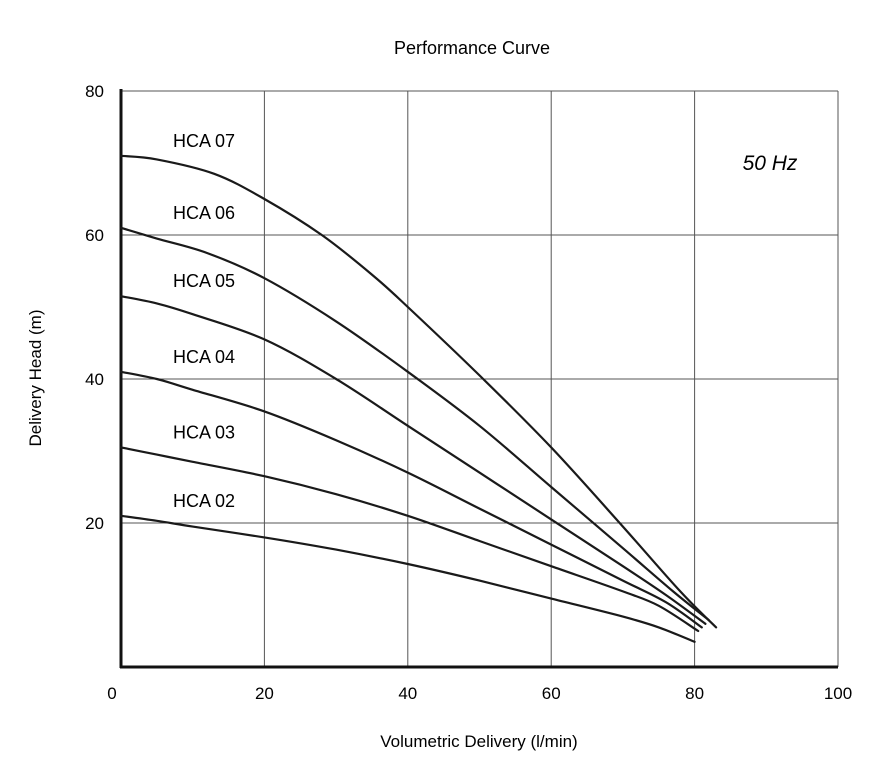  I want to click on x-tick-label: 100, so click(838, 693).